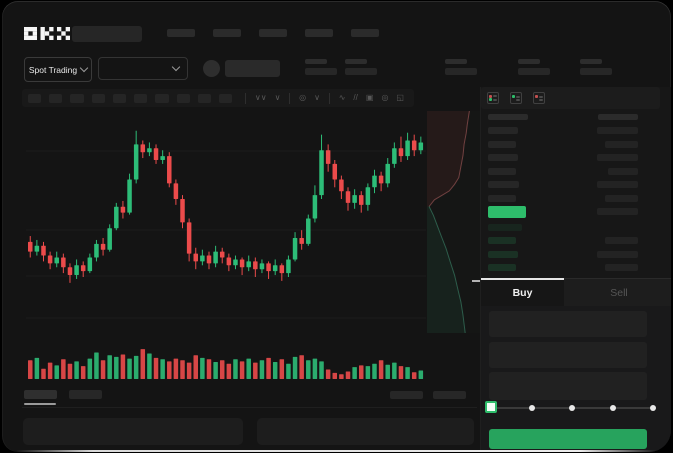 This screenshot has width=673, height=453. I want to click on pair-avatar, so click(211, 68).